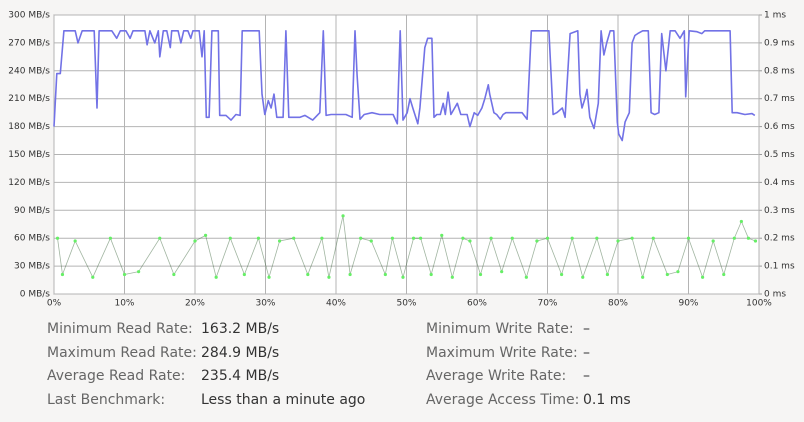  I want to click on x-tick-label: 80%, so click(618, 304).